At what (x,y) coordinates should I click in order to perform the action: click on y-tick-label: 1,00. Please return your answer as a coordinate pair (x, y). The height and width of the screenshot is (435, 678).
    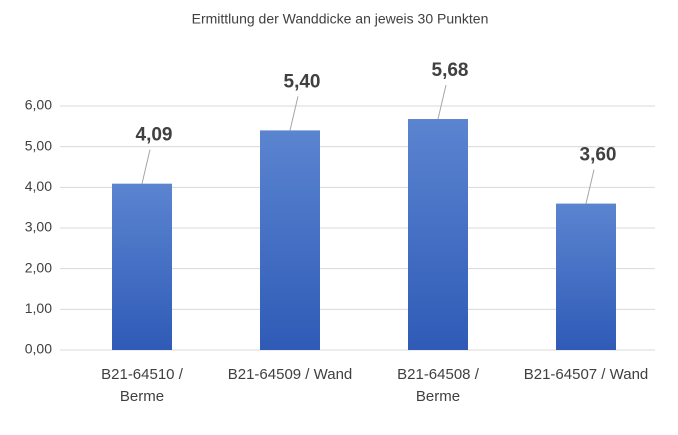
    Looking at the image, I should click on (38, 308).